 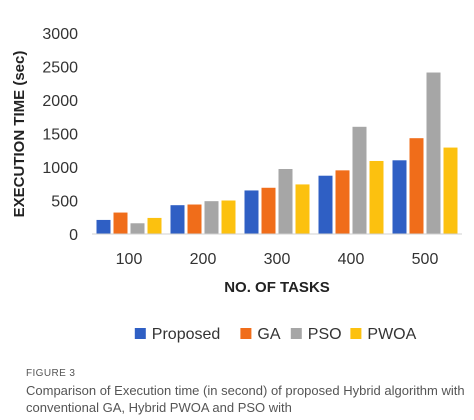 I want to click on y-tick-label: 500, so click(x=64, y=202).